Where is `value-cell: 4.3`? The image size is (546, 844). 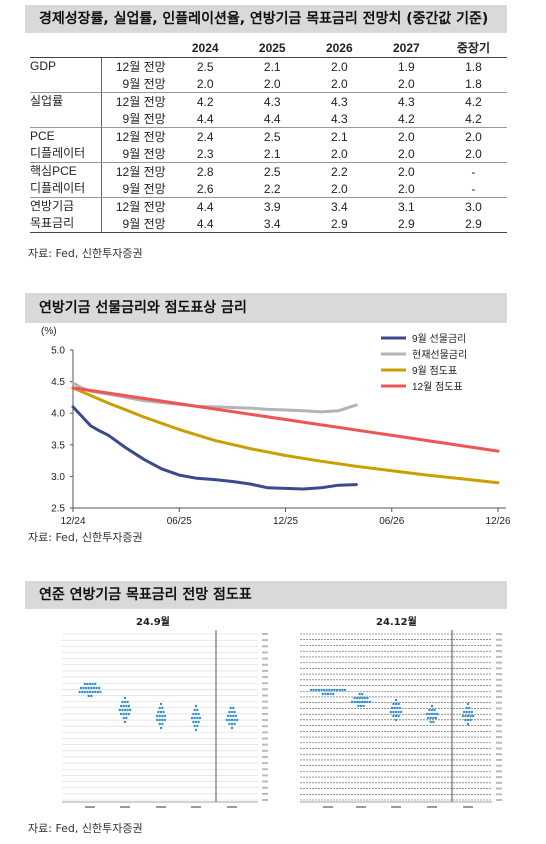 value-cell: 4.3 is located at coordinates (272, 101).